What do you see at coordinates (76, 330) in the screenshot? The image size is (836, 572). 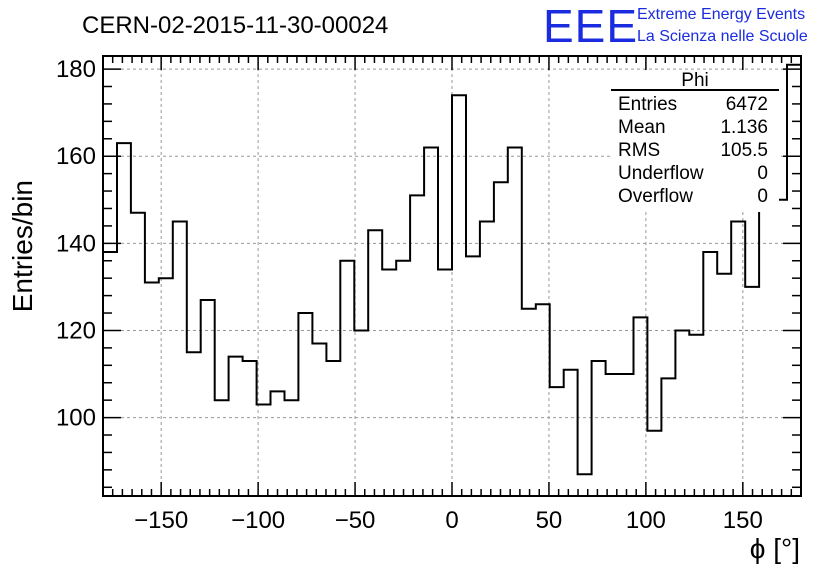 I see `y-tick-label: 120` at bounding box center [76, 330].